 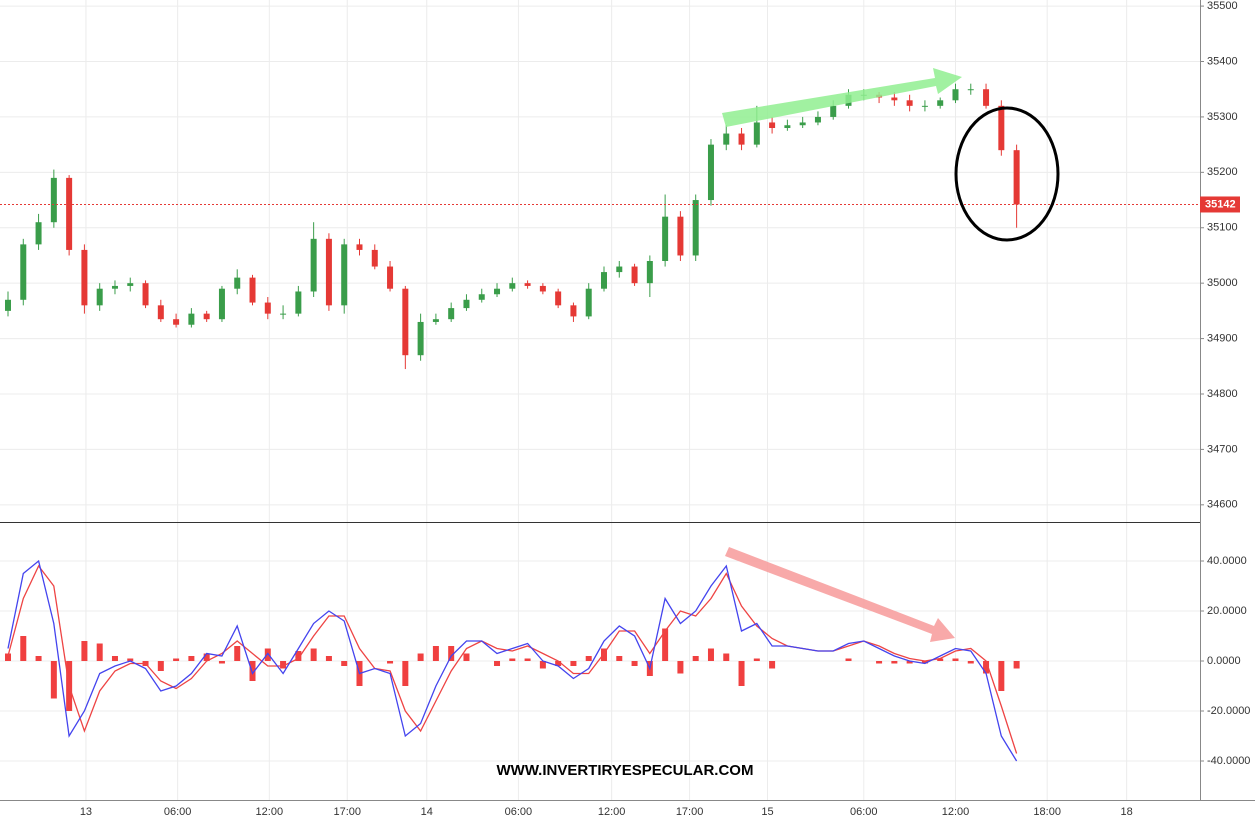 What do you see at coordinates (767, 812) in the screenshot?
I see `x-tick-label: 15` at bounding box center [767, 812].